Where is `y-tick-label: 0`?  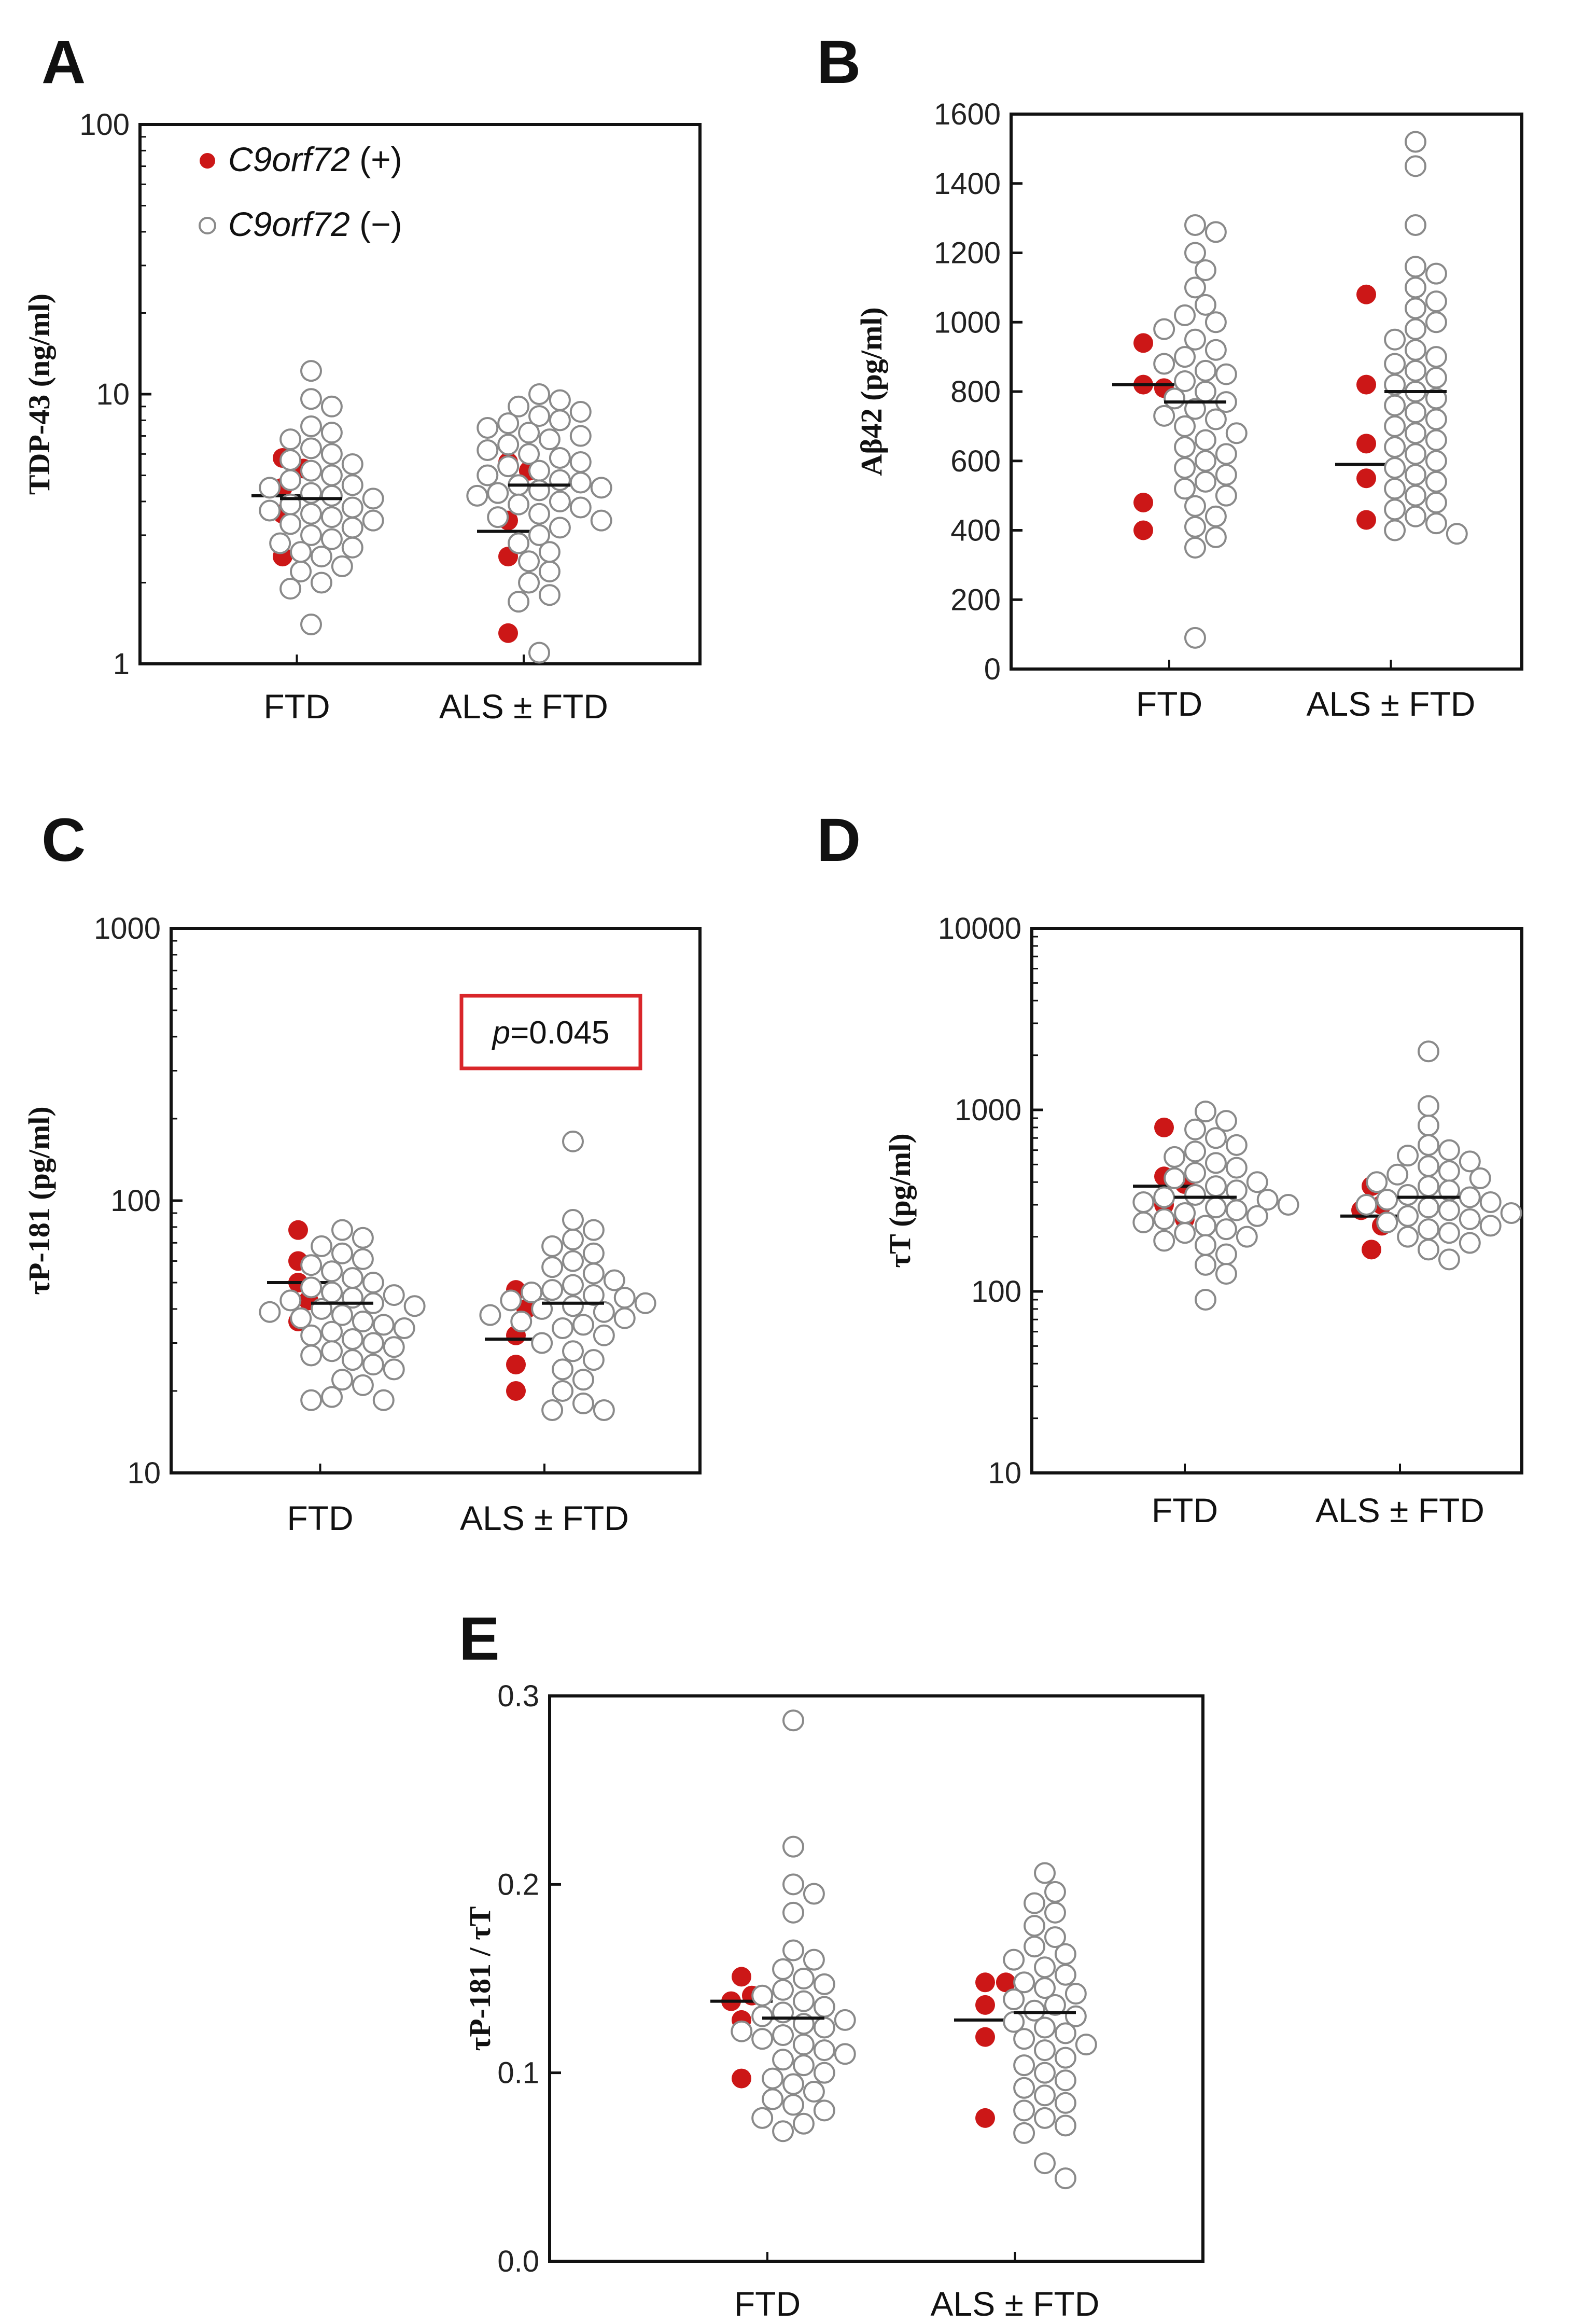 y-tick-label: 0 is located at coordinates (992, 669).